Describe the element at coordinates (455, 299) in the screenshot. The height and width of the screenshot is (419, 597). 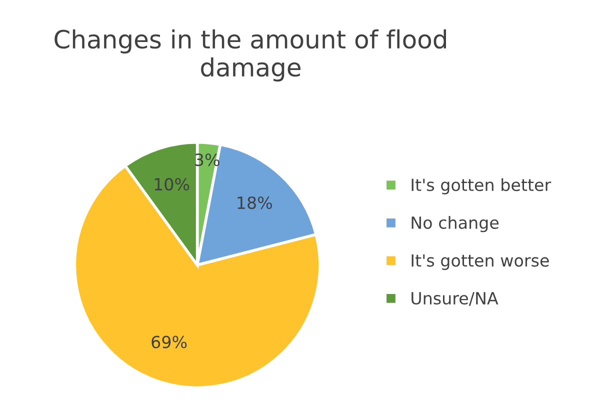
I see `legend-label: Unsure/NA` at that location.